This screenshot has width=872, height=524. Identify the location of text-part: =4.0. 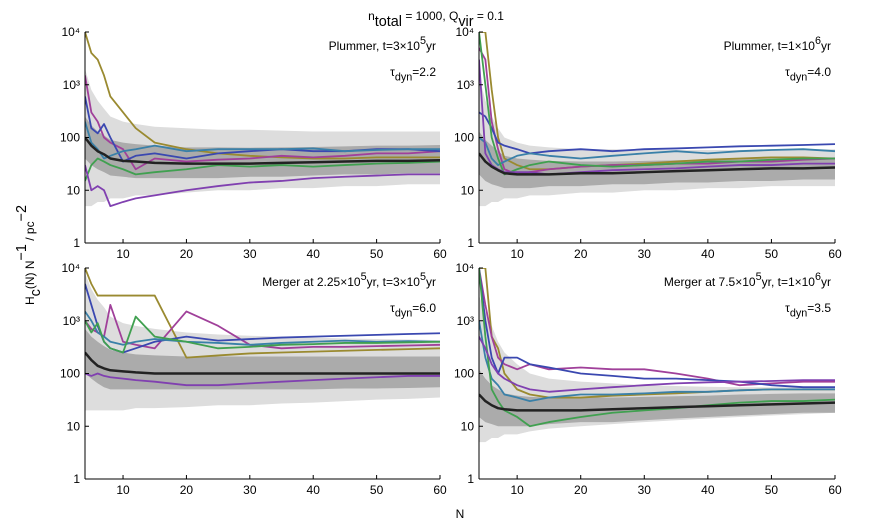
(819, 72).